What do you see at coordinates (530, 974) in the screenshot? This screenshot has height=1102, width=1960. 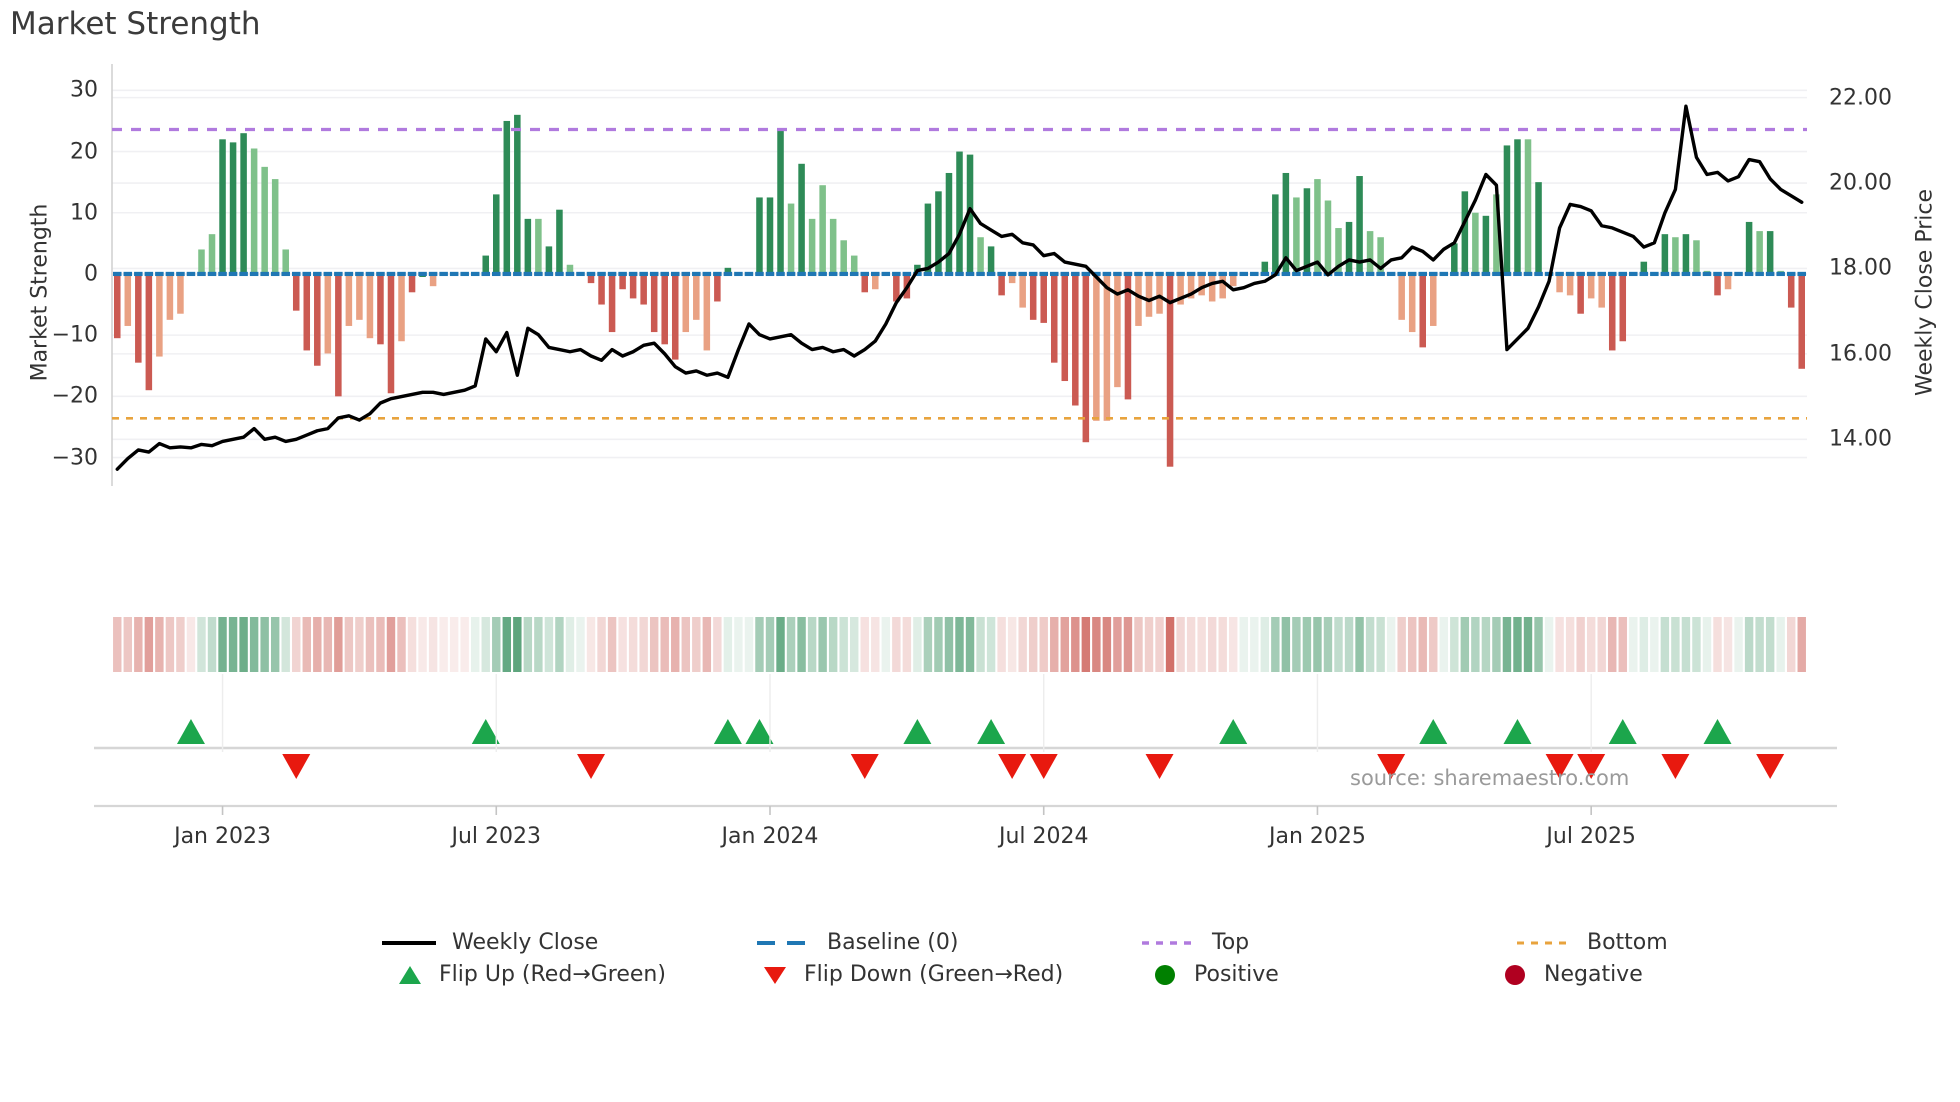 I see `legend-item: Flip Up (Red→Green)` at bounding box center [530, 974].